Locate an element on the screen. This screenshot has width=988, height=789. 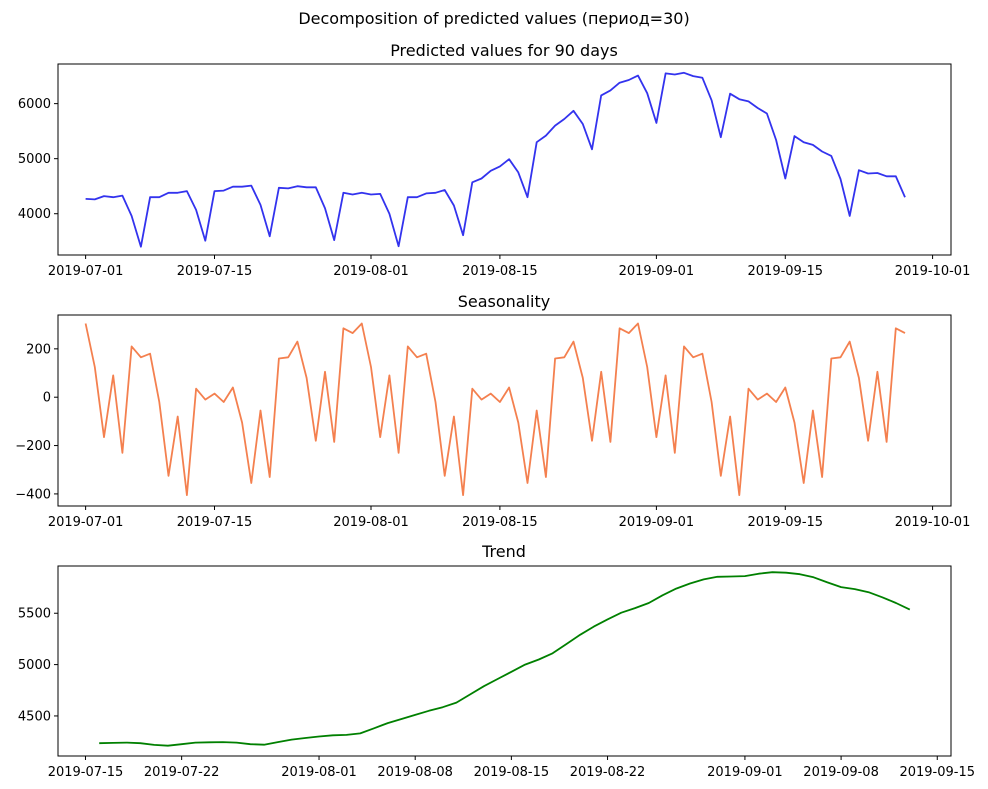
predicted-x-tick-label: 2019-09-01 is located at coordinates (657, 271).